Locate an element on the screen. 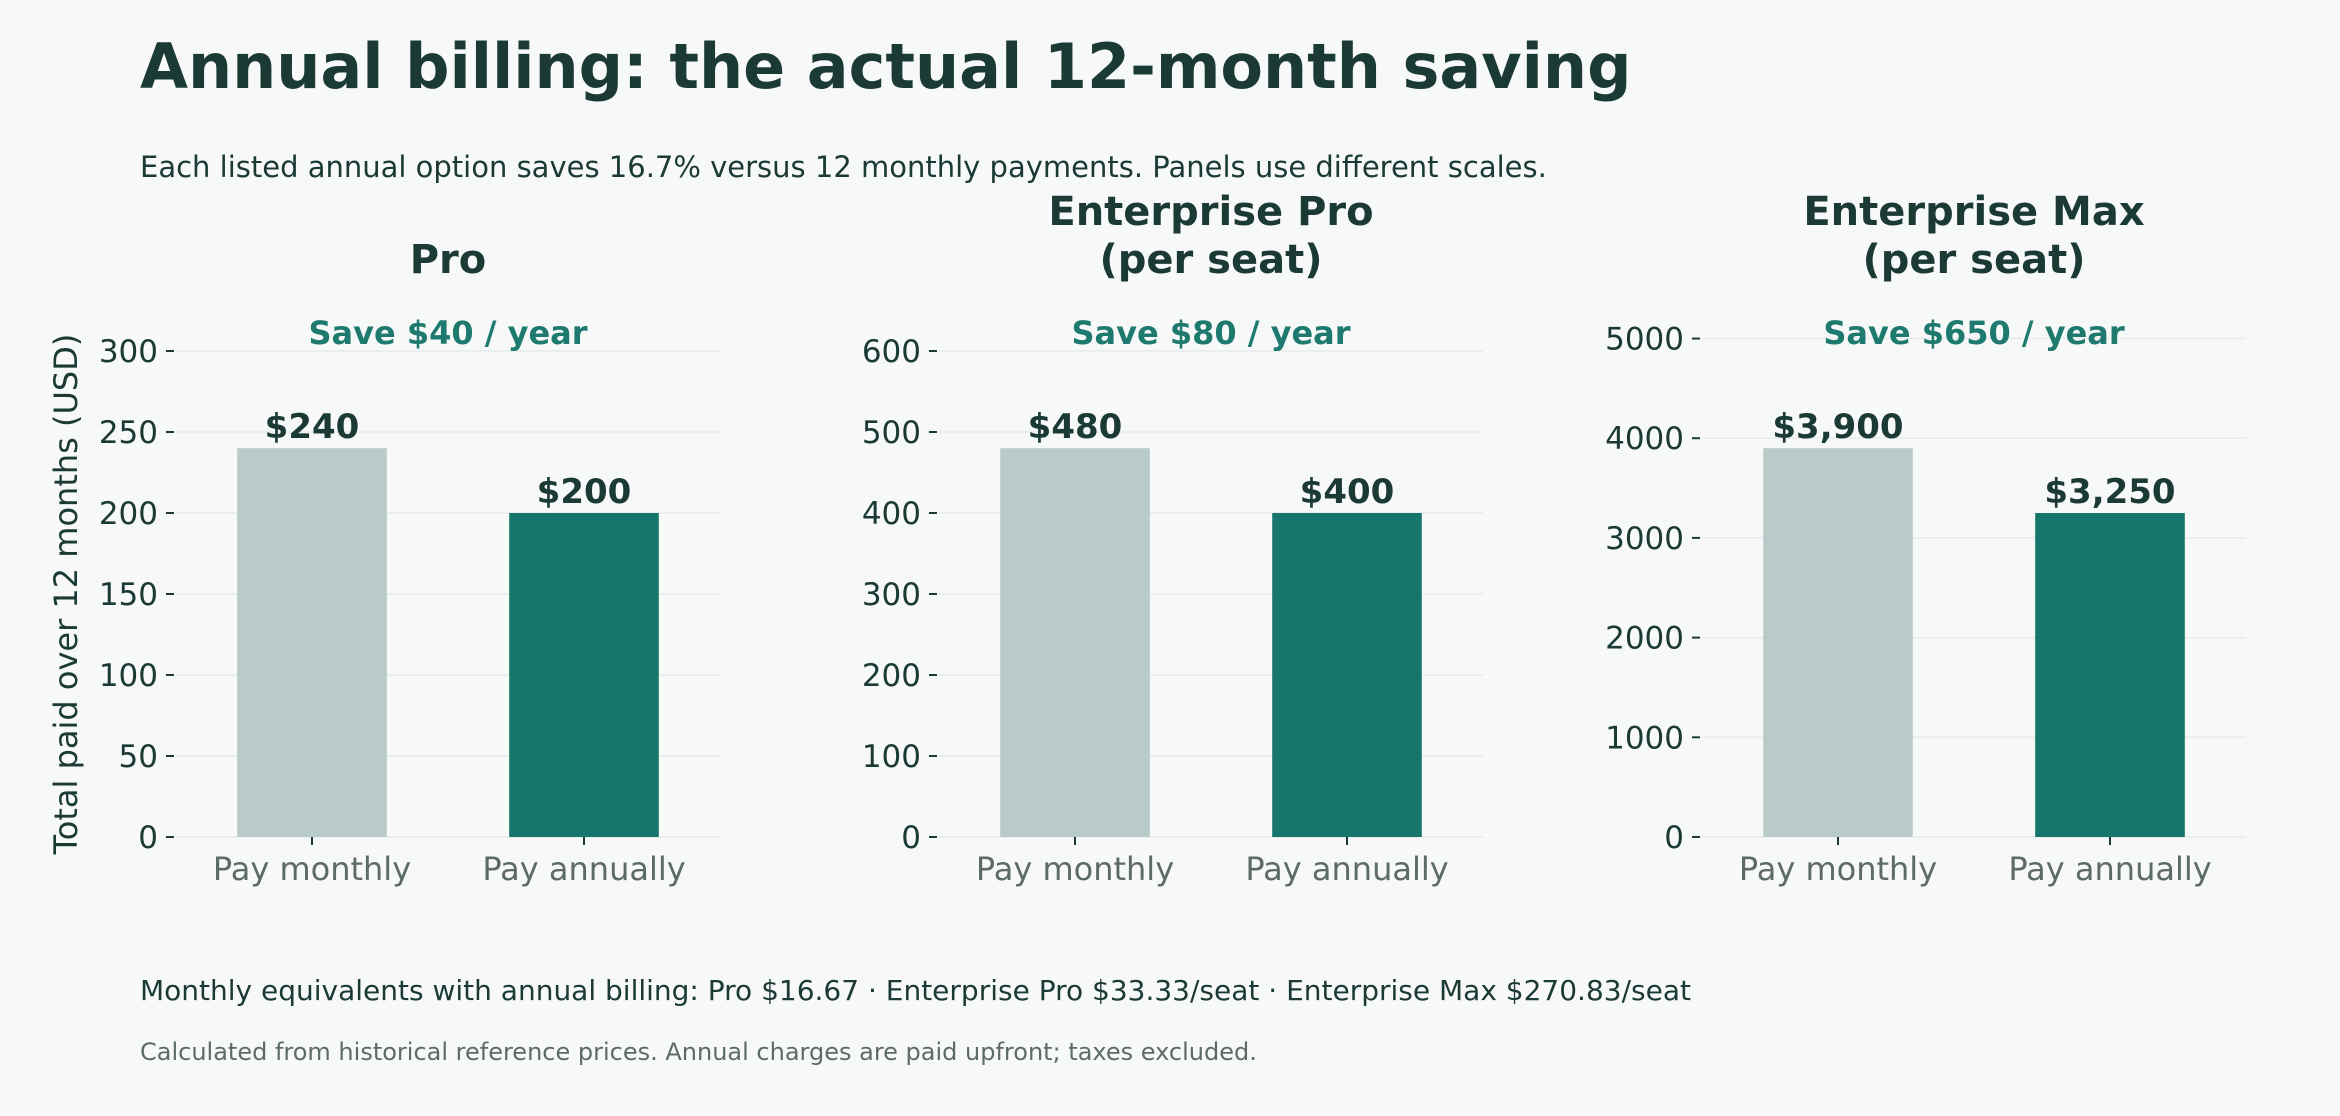 The height and width of the screenshot is (1116, 2340). y-tick-label: 600 is located at coordinates (891, 352).